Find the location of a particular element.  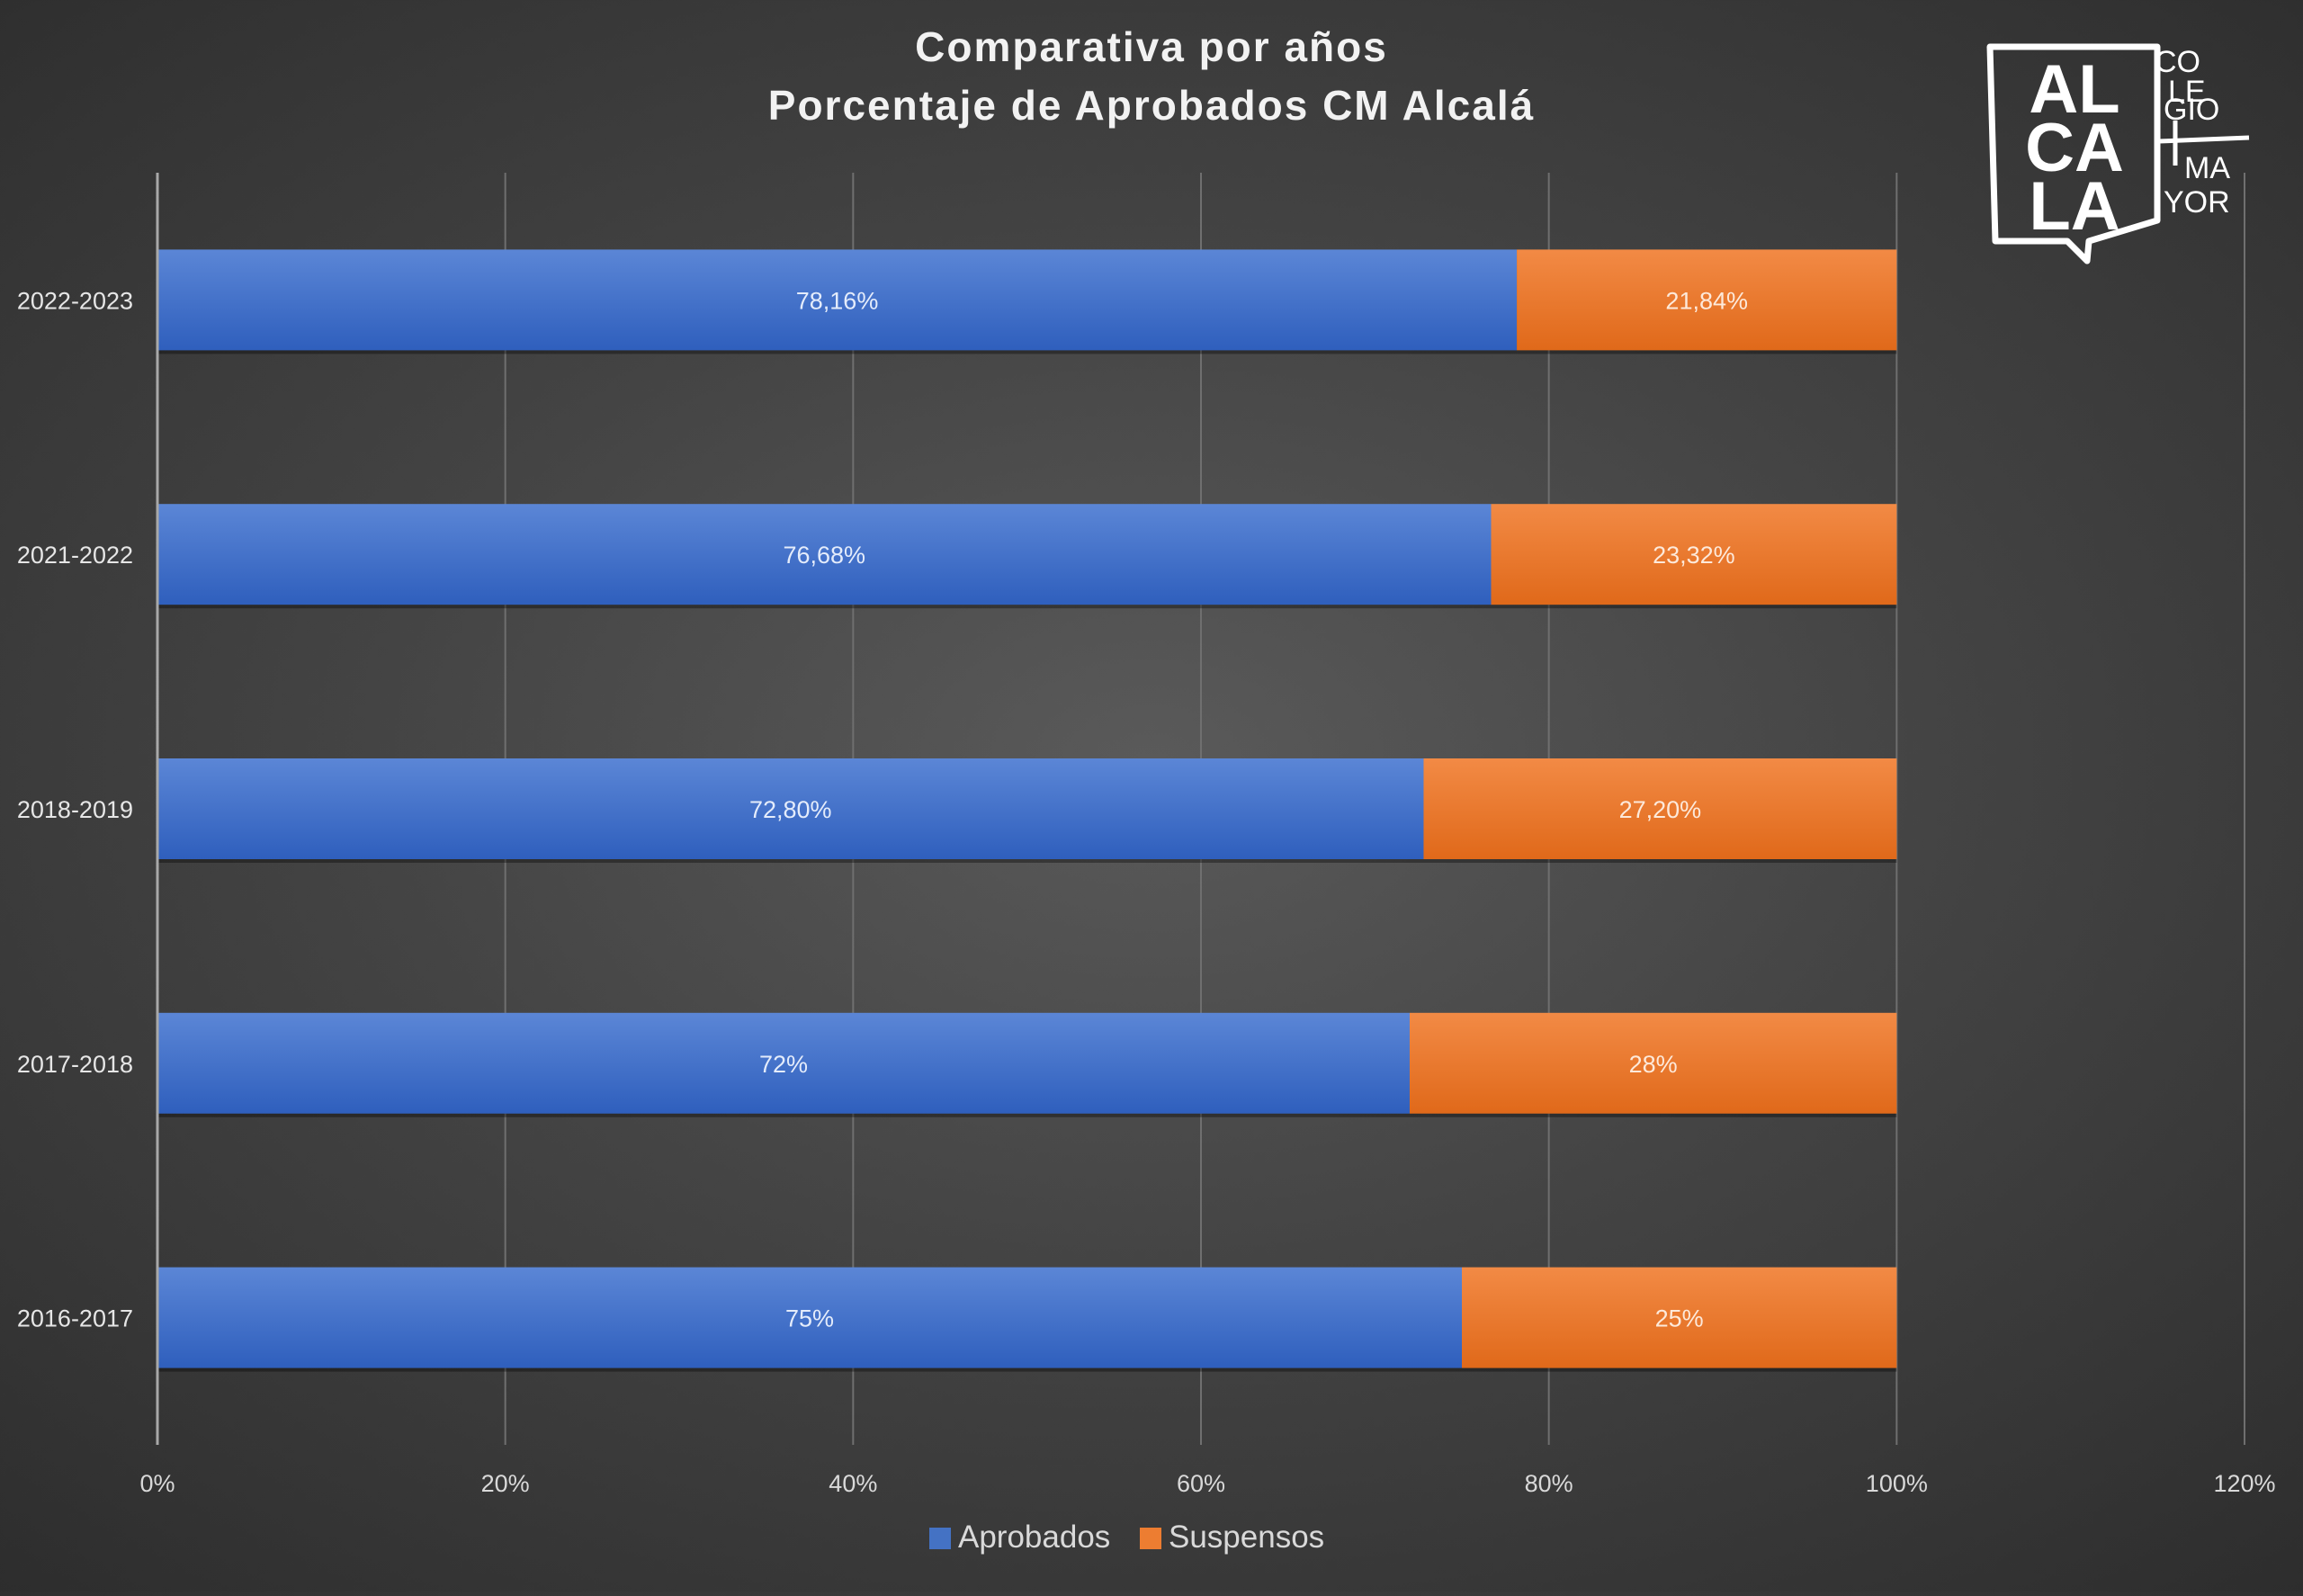

bar-suspensos-2021-2022 is located at coordinates (1694, 554).